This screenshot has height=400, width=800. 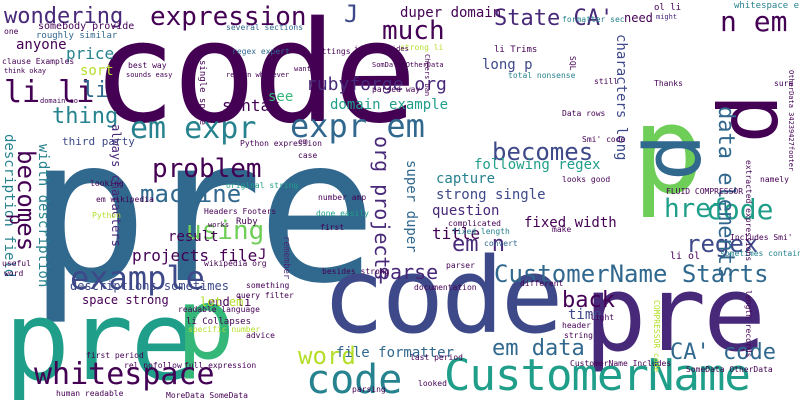 What do you see at coordinates (303, 141) in the screenshot?
I see `word: em` at bounding box center [303, 141].